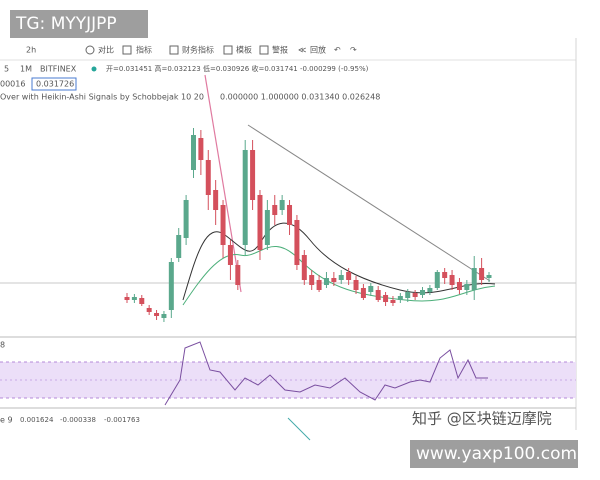 Image resolution: width=600 pixels, height=480 pixels. I want to click on price-tag-box, so click(54, 84).